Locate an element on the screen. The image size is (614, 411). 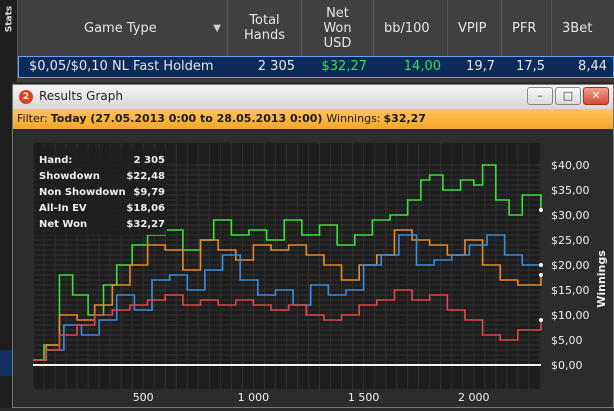
left-strip is located at coordinates (6, 245).